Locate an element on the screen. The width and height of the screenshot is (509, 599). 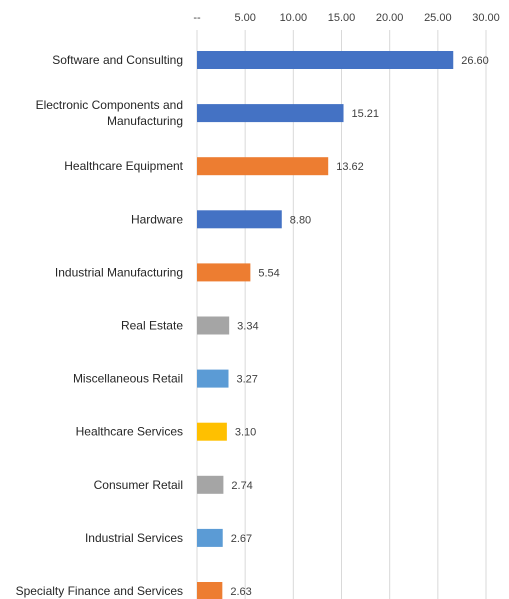
category-label-line: Industrial Services is located at coordinates (134, 538).